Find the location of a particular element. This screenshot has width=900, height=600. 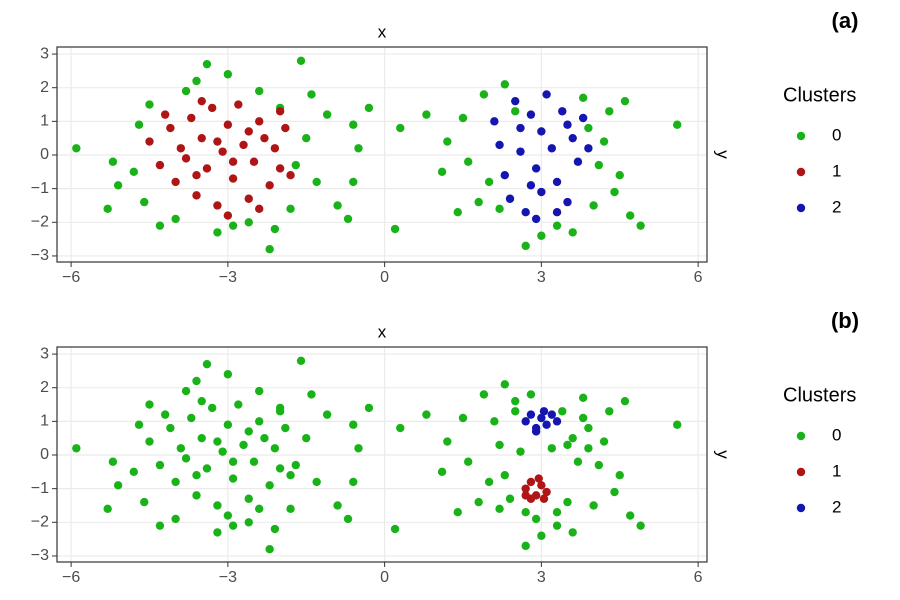

y-tick-label: −3 is located at coordinates (40, 255).